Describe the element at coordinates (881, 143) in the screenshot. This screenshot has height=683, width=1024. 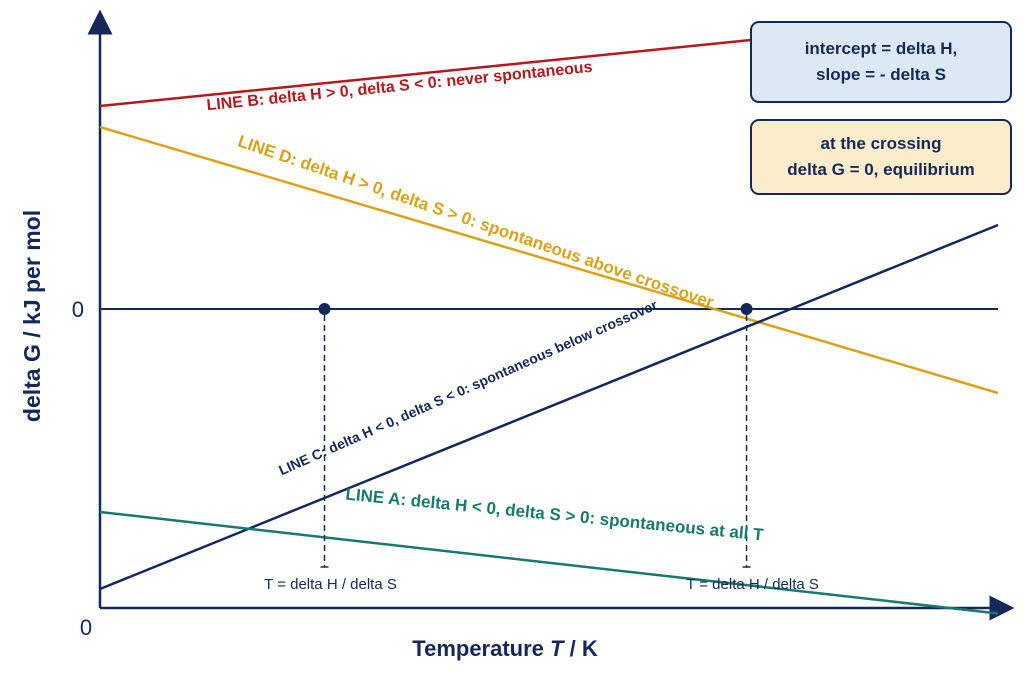
I see `note-2-line-1: at the crossing` at that location.